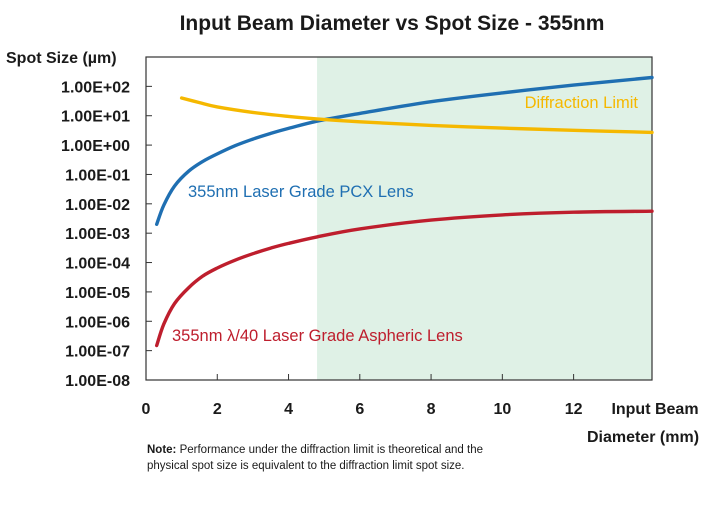 The height and width of the screenshot is (509, 717). I want to click on x-tick-label: 12, so click(574, 409).